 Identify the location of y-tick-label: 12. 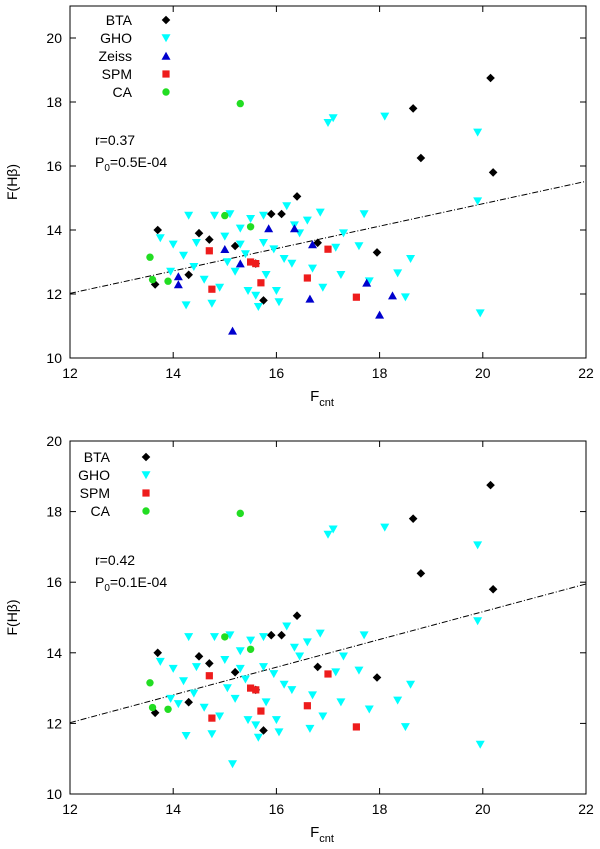
(54, 294).